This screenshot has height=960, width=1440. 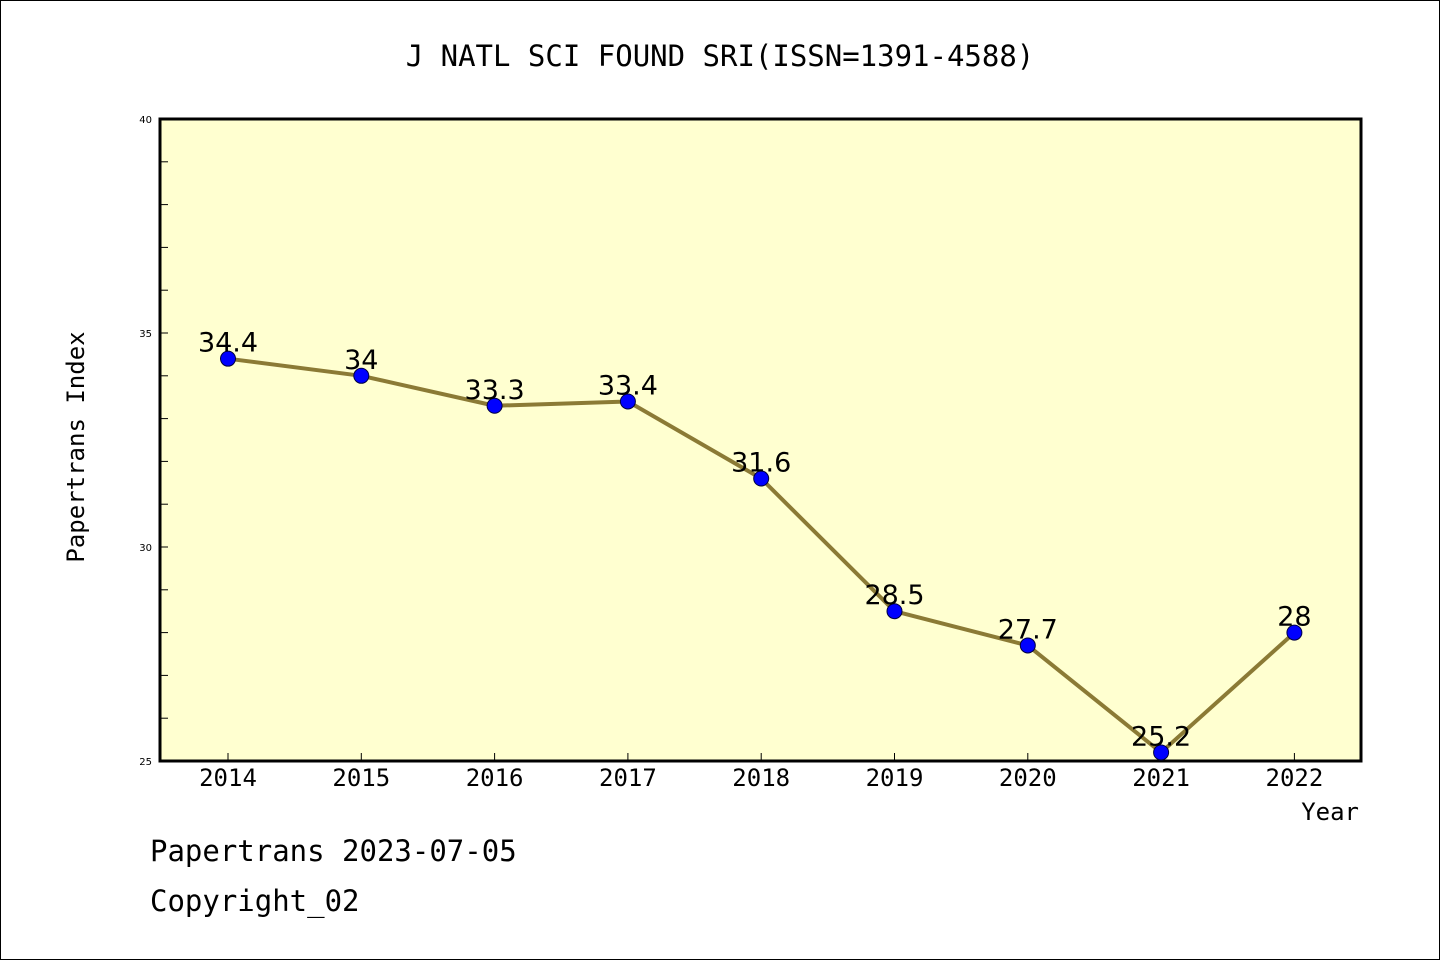 What do you see at coordinates (761, 463) in the screenshot?
I see `data-label: 31.6` at bounding box center [761, 463].